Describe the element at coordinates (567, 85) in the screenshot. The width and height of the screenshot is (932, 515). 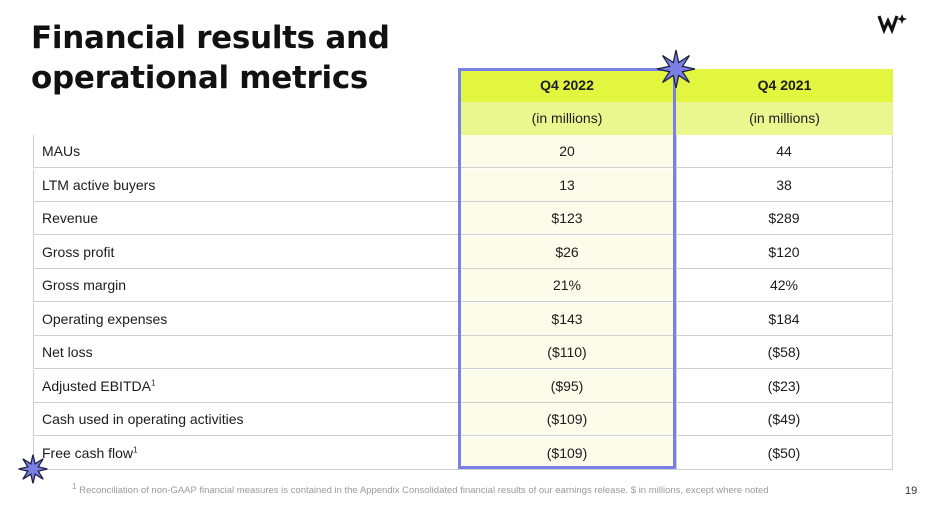
I see `column-header-q4-2022: Q4 2022` at that location.